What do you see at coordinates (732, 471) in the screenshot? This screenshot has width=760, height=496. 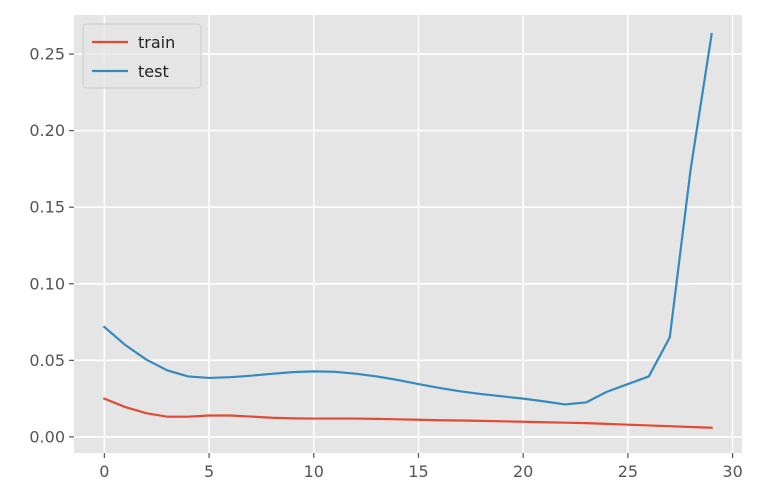 I see `x-tick-label: 30` at bounding box center [732, 471].